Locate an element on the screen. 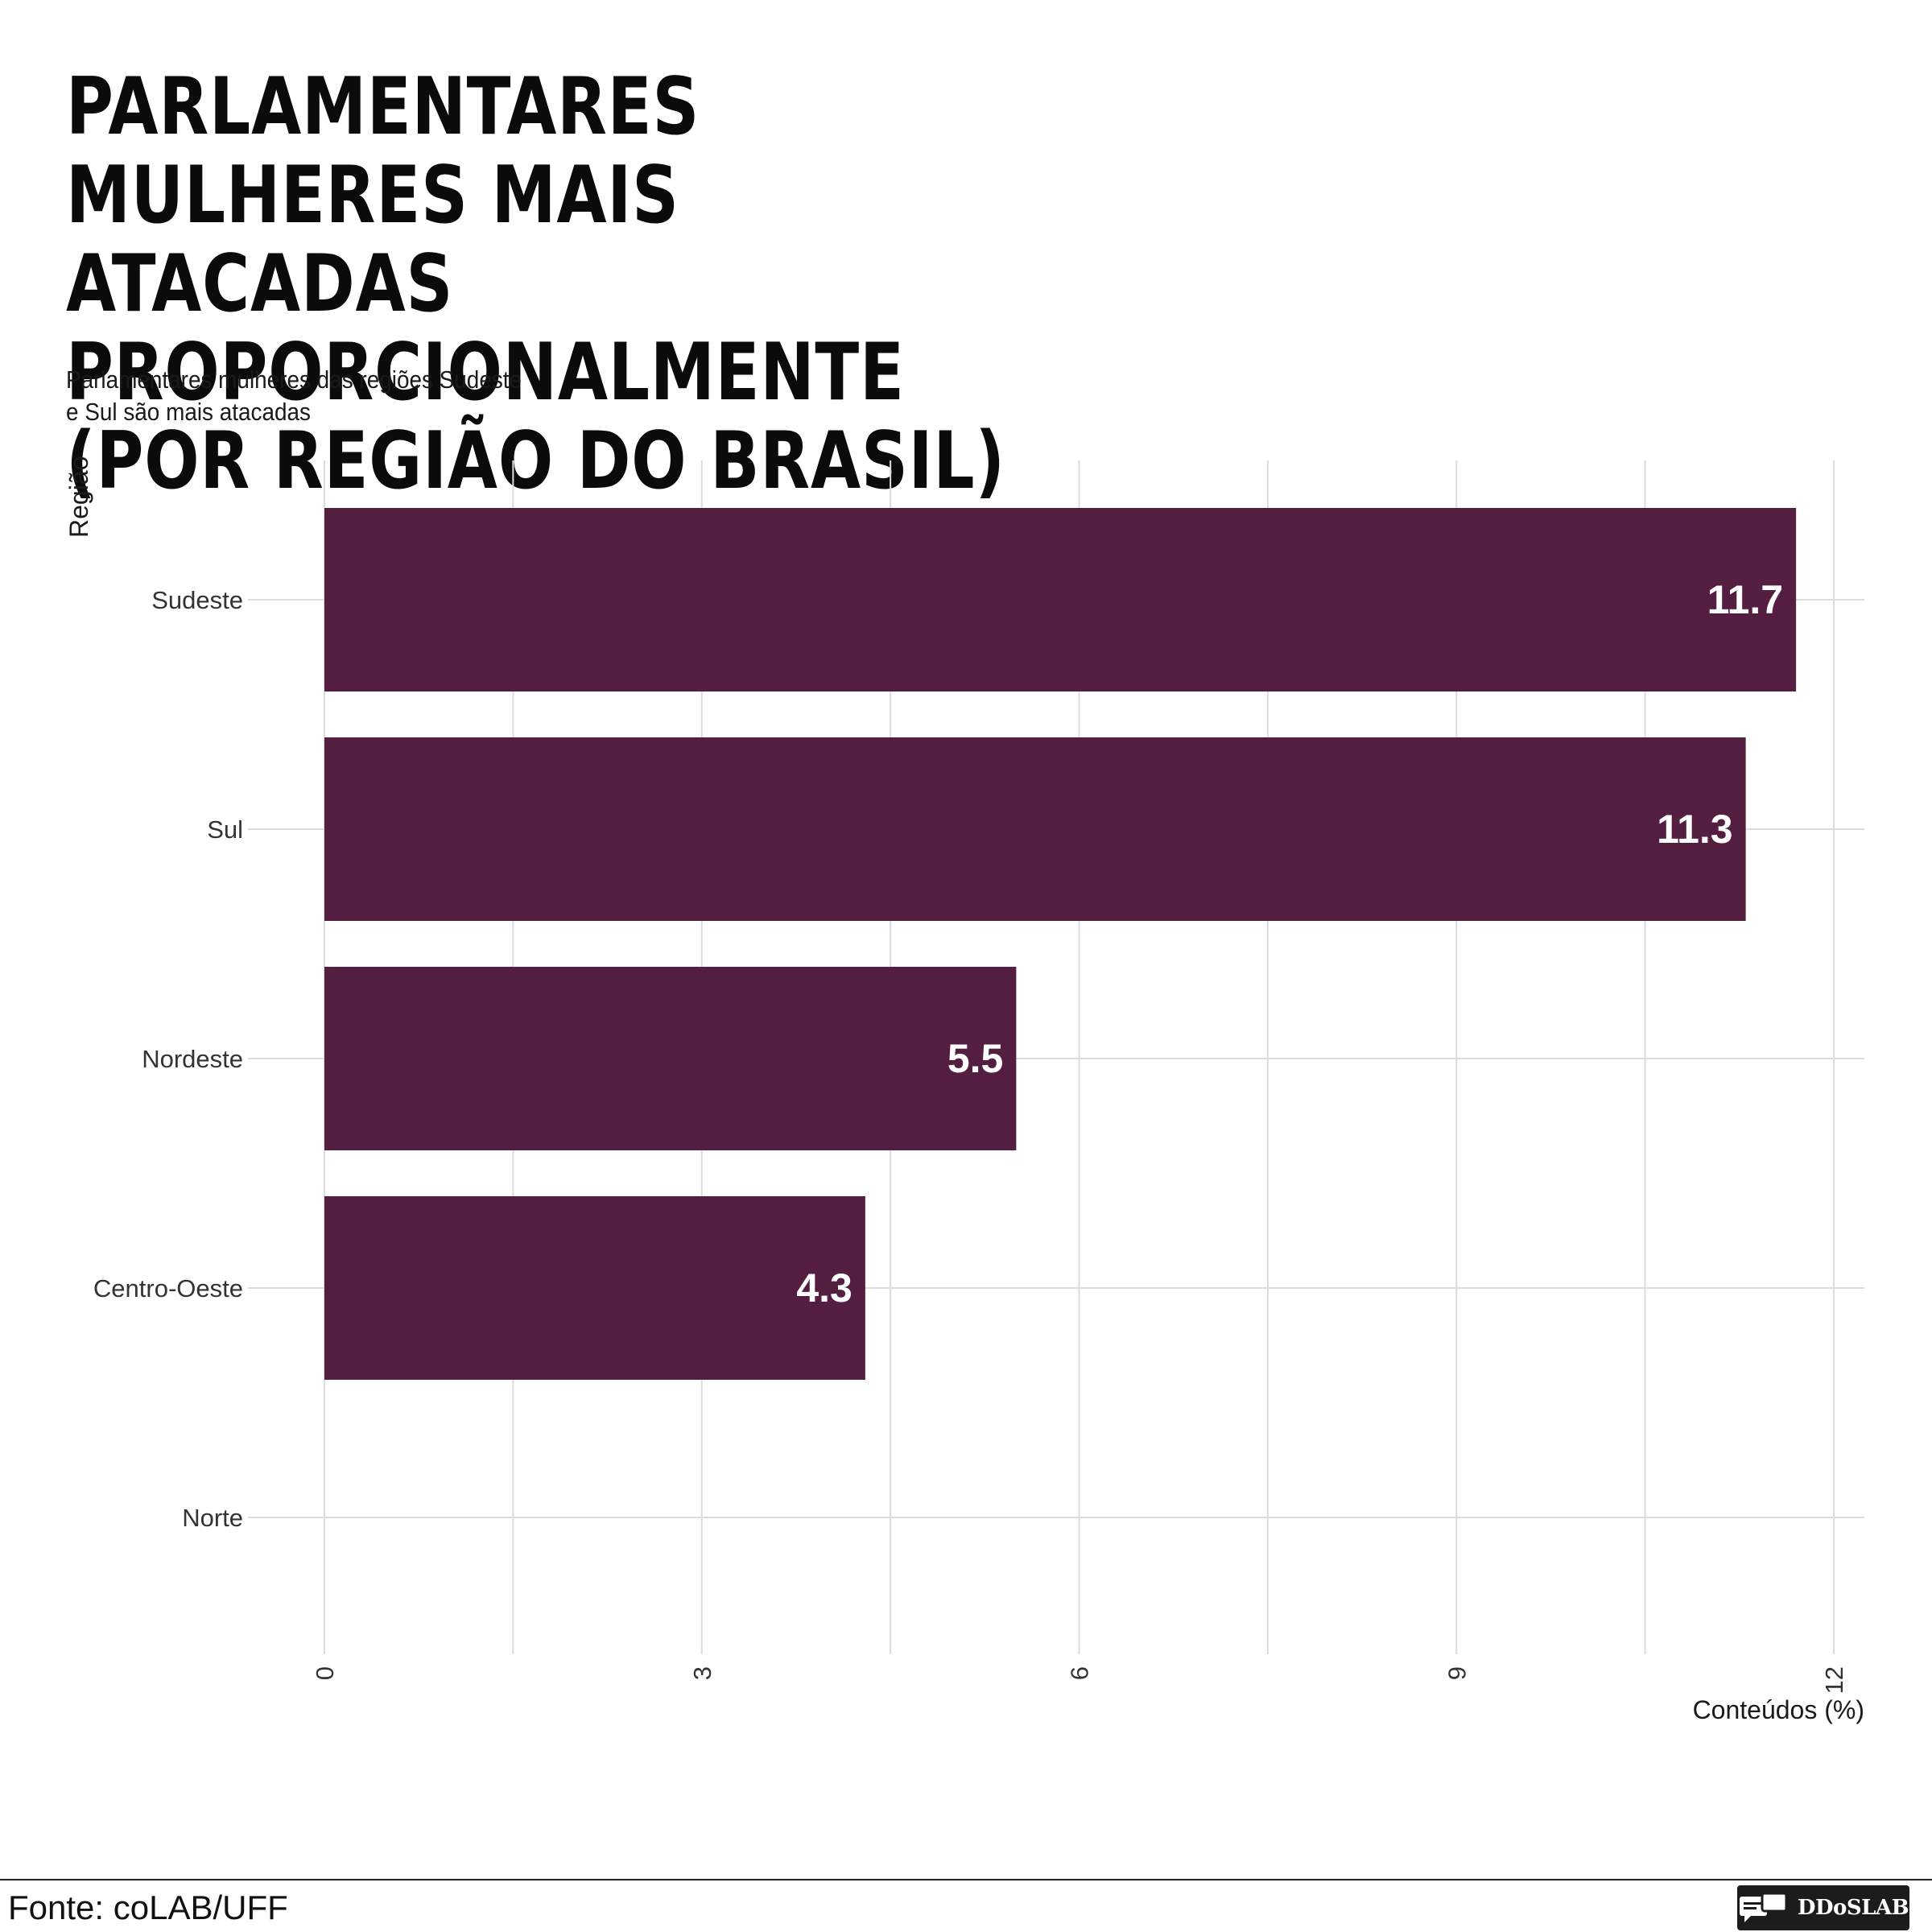 The image size is (1932, 1932). chat-bubbles-icon is located at coordinates (1764, 1907).